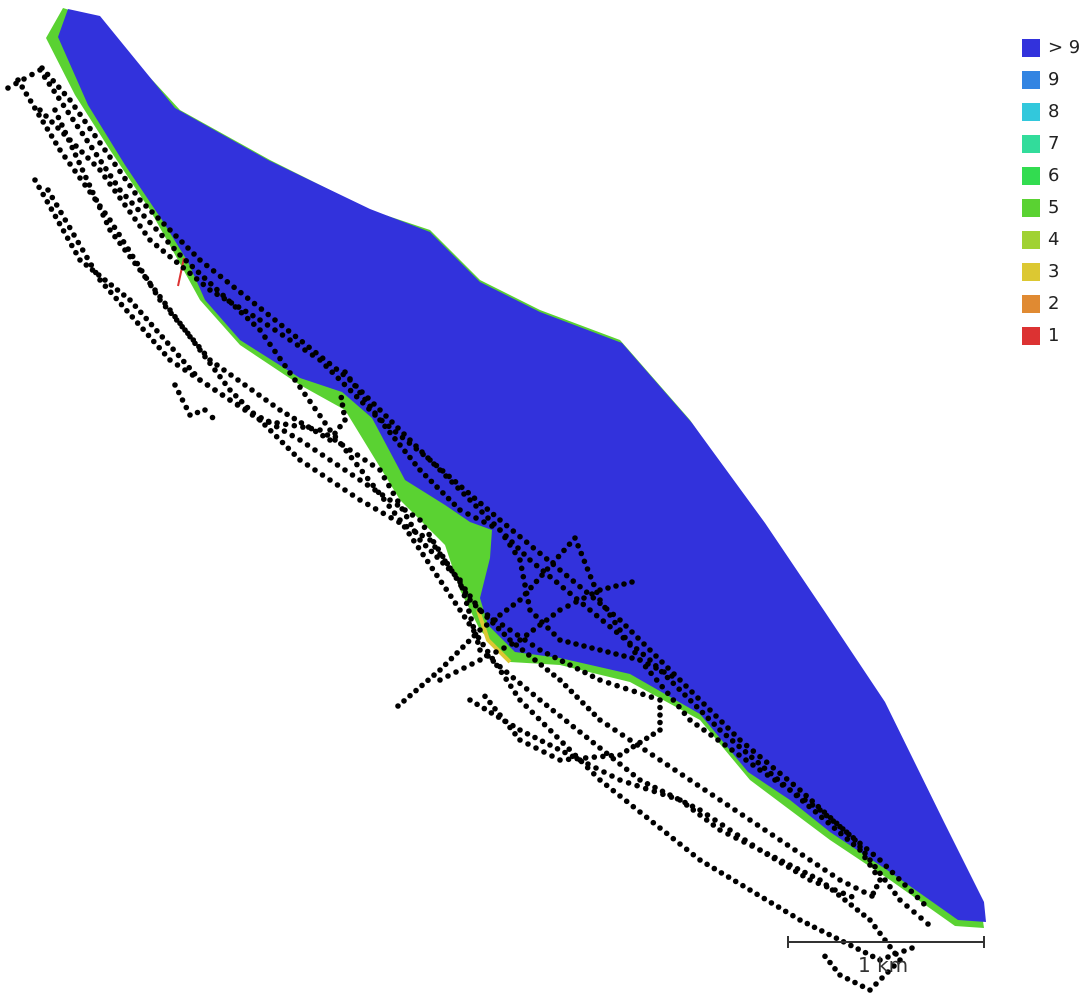 This screenshot has width=1088, height=998. Describe the element at coordinates (1055, 144) in the screenshot. I see `legend-item-7: 7` at that location.